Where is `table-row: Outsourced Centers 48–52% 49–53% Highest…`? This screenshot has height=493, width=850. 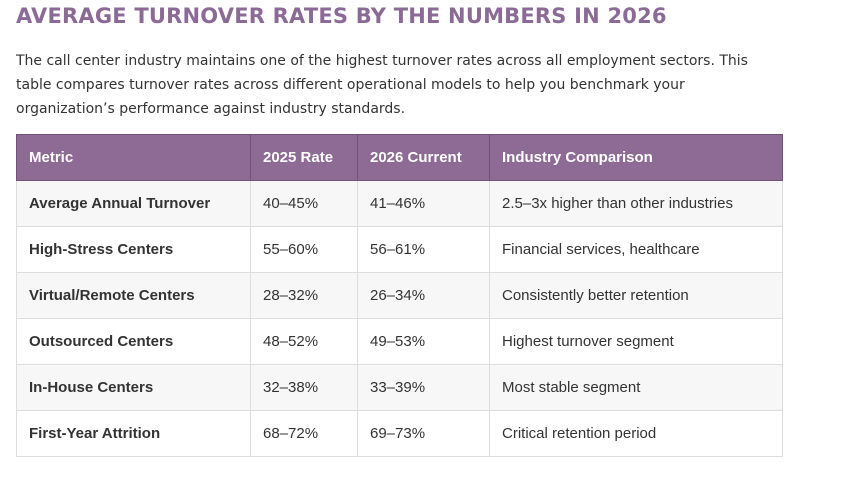
table-row: Outsourced Centers 48–52% 49–53% Highest… is located at coordinates (399, 341).